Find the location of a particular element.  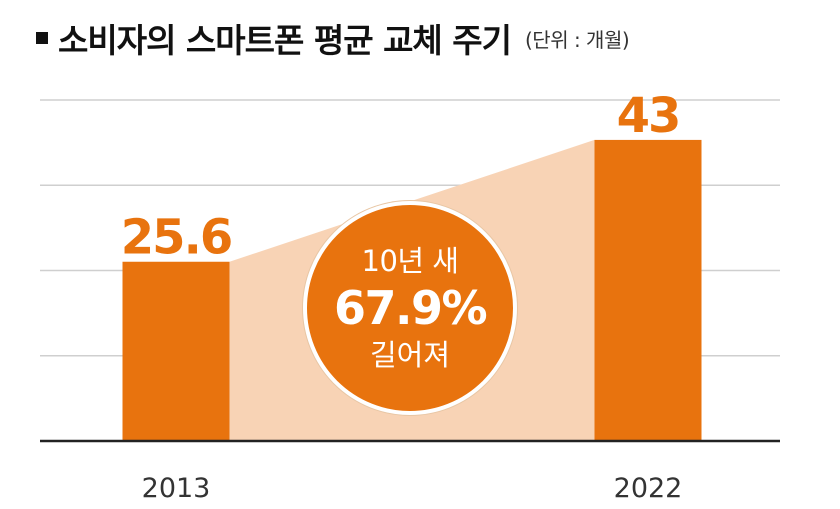

annotation-period: 10년 새 is located at coordinates (410, 261).